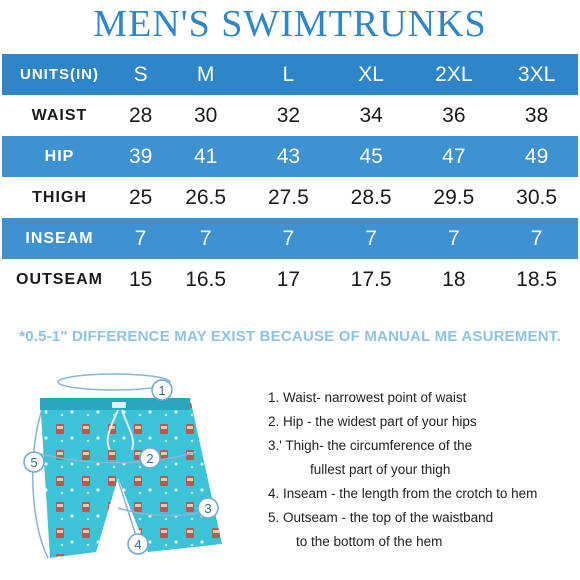 This screenshot has height=580, width=580. Describe the element at coordinates (140, 279) in the screenshot. I see `table-cell: 15` at that location.